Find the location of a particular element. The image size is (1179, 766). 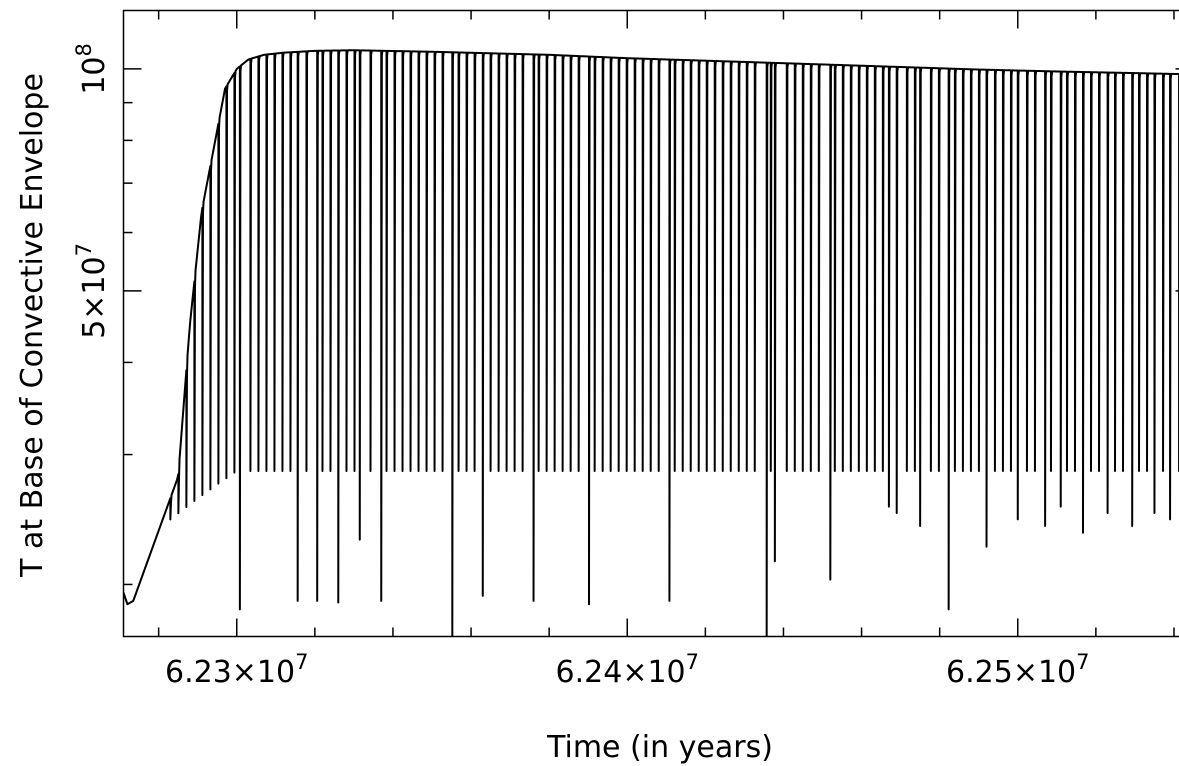

y-tick-label: 108 is located at coordinates (92, 69).